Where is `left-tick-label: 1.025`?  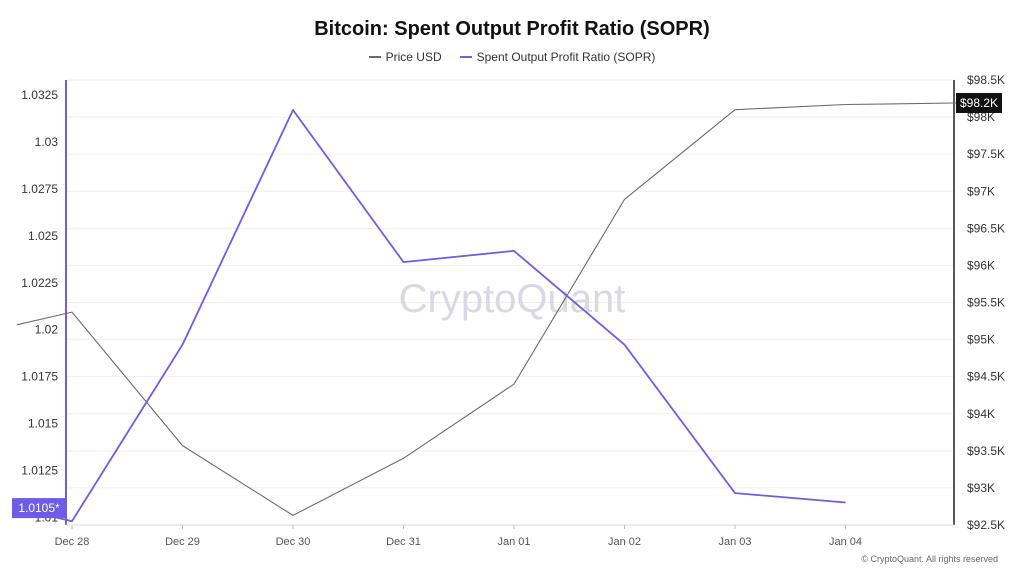 left-tick-label: 1.025 is located at coordinates (43, 236).